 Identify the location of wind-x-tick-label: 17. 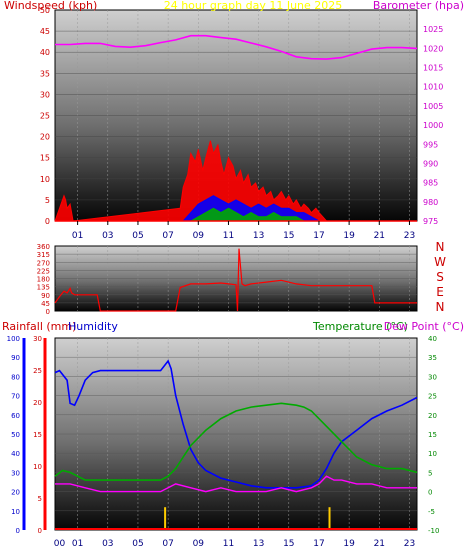
(318, 236).